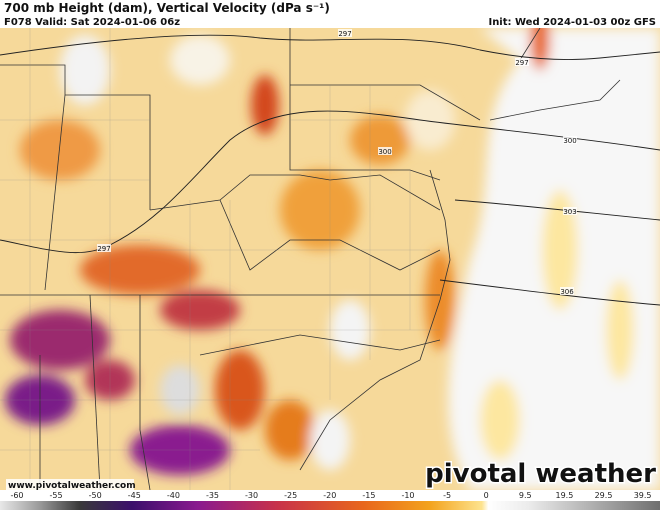 This screenshot has width=660, height=510. Describe the element at coordinates (95, 495) in the screenshot. I see `colorbar-label: -50` at that location.